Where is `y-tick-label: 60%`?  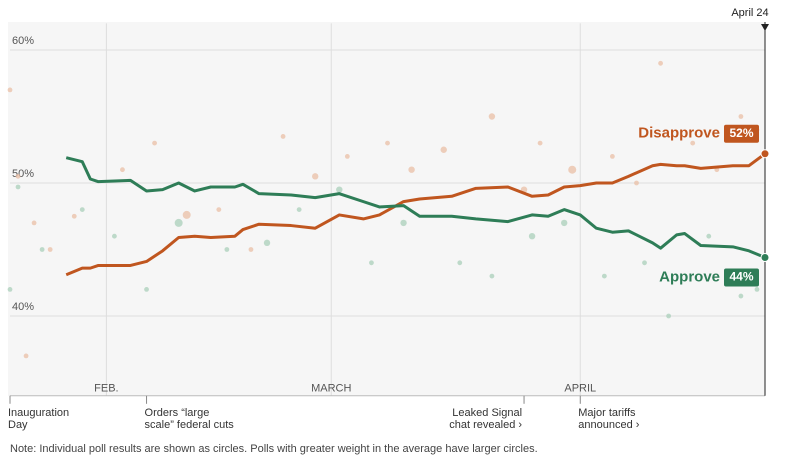 y-tick-label: 60% is located at coordinates (23, 41).